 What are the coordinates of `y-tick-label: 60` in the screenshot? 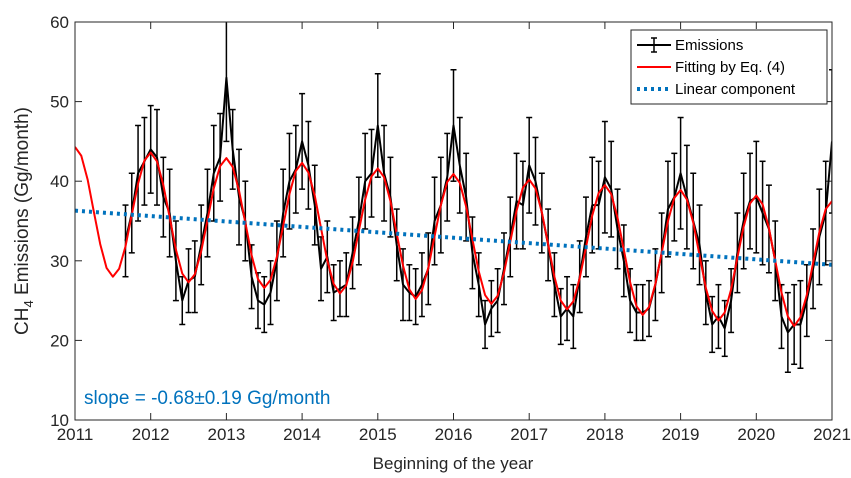 It's located at (59, 22).